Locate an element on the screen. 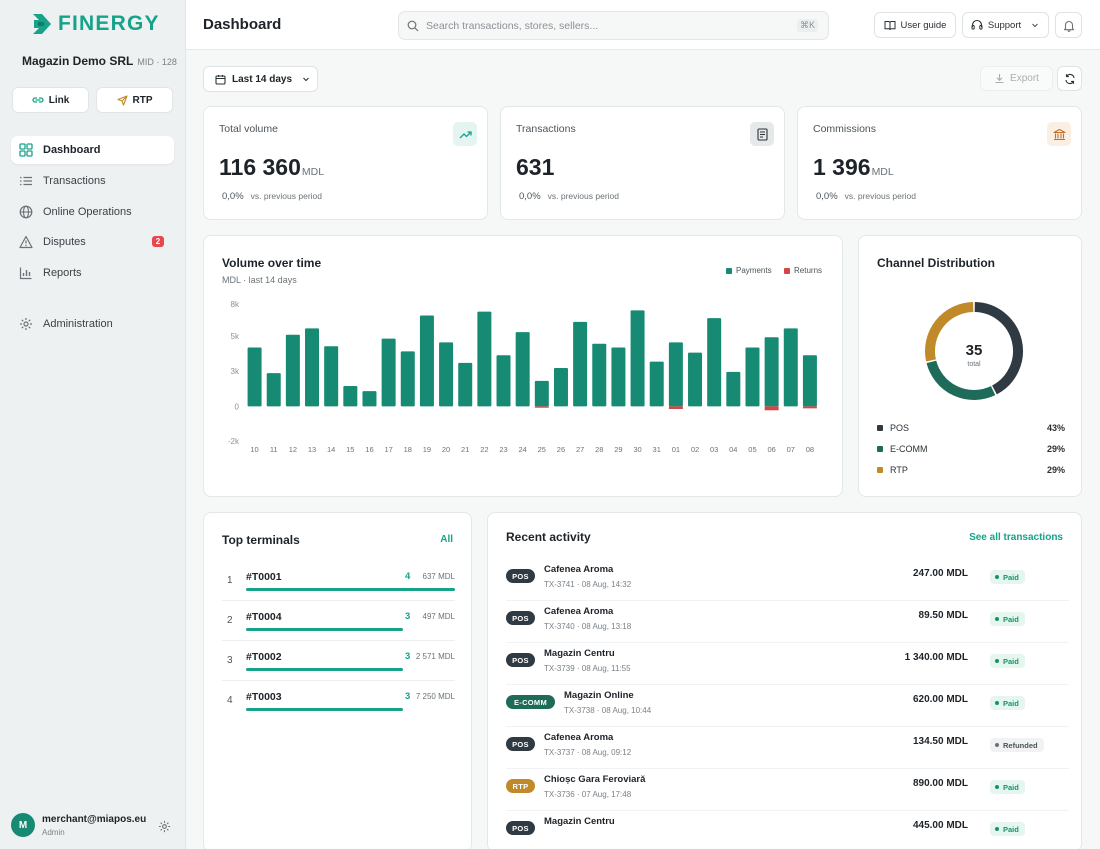 This screenshot has height=849, width=1100. x-tick-label: 16 is located at coordinates (369, 449).